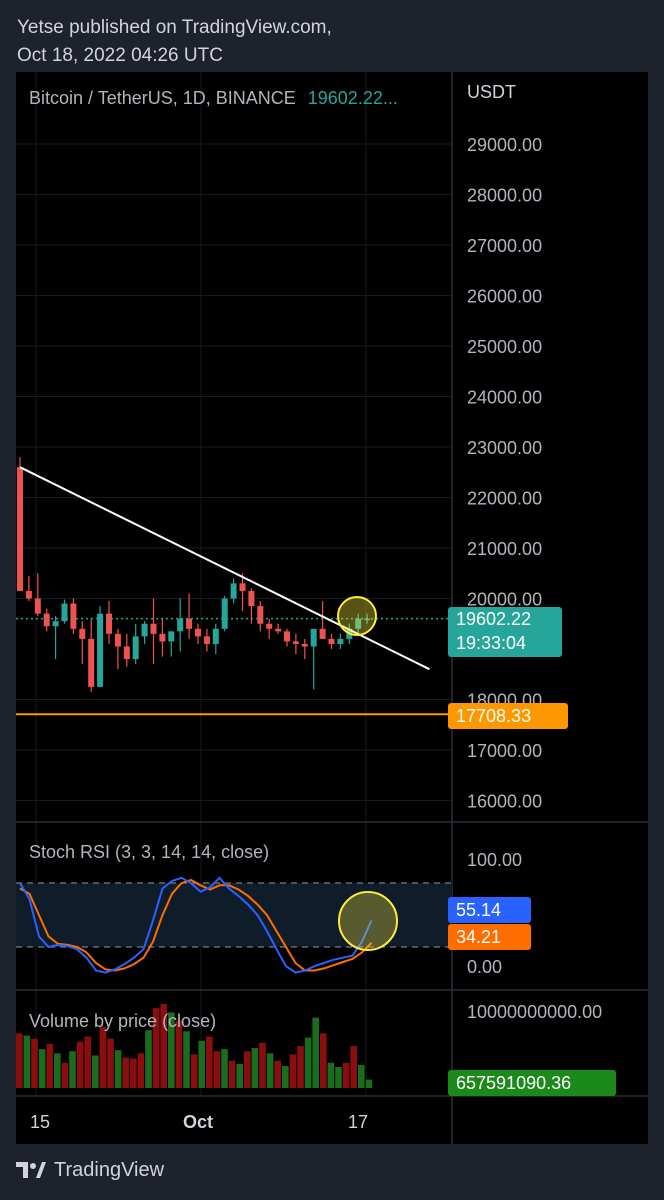 The width and height of the screenshot is (664, 1200). I want to click on bar-countdown: 19:33:04, so click(491, 643).